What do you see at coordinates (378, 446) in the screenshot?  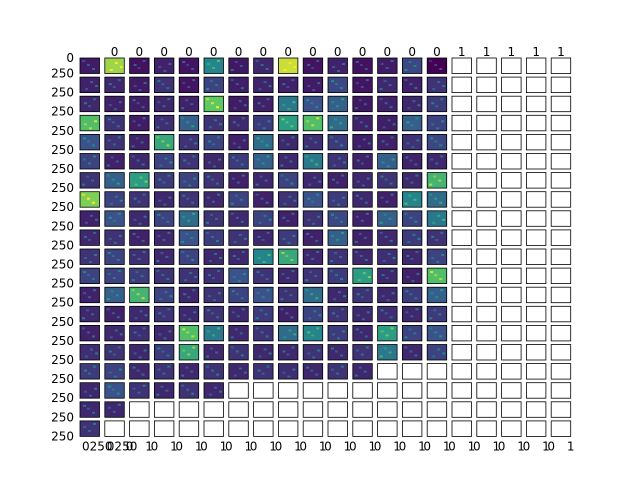 I see `x-tick-label: 0` at bounding box center [378, 446].